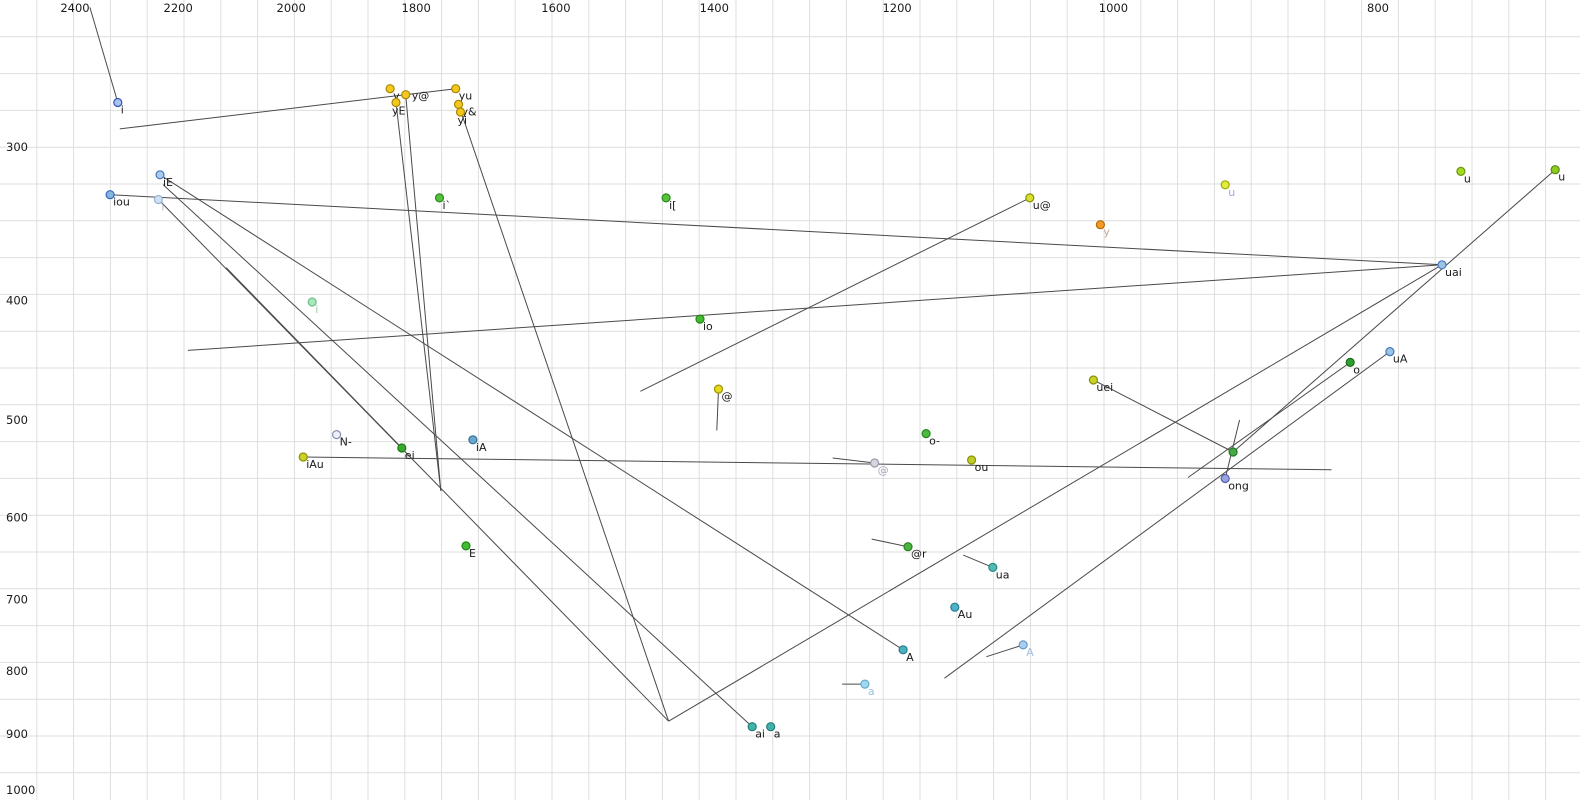 The height and width of the screenshot is (800, 1580). What do you see at coordinates (17, 671) in the screenshot?
I see `y-axis-tick-label: 800` at bounding box center [17, 671].